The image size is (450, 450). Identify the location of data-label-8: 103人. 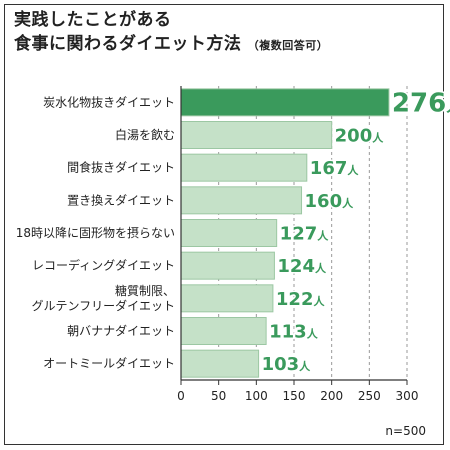
(287, 364).